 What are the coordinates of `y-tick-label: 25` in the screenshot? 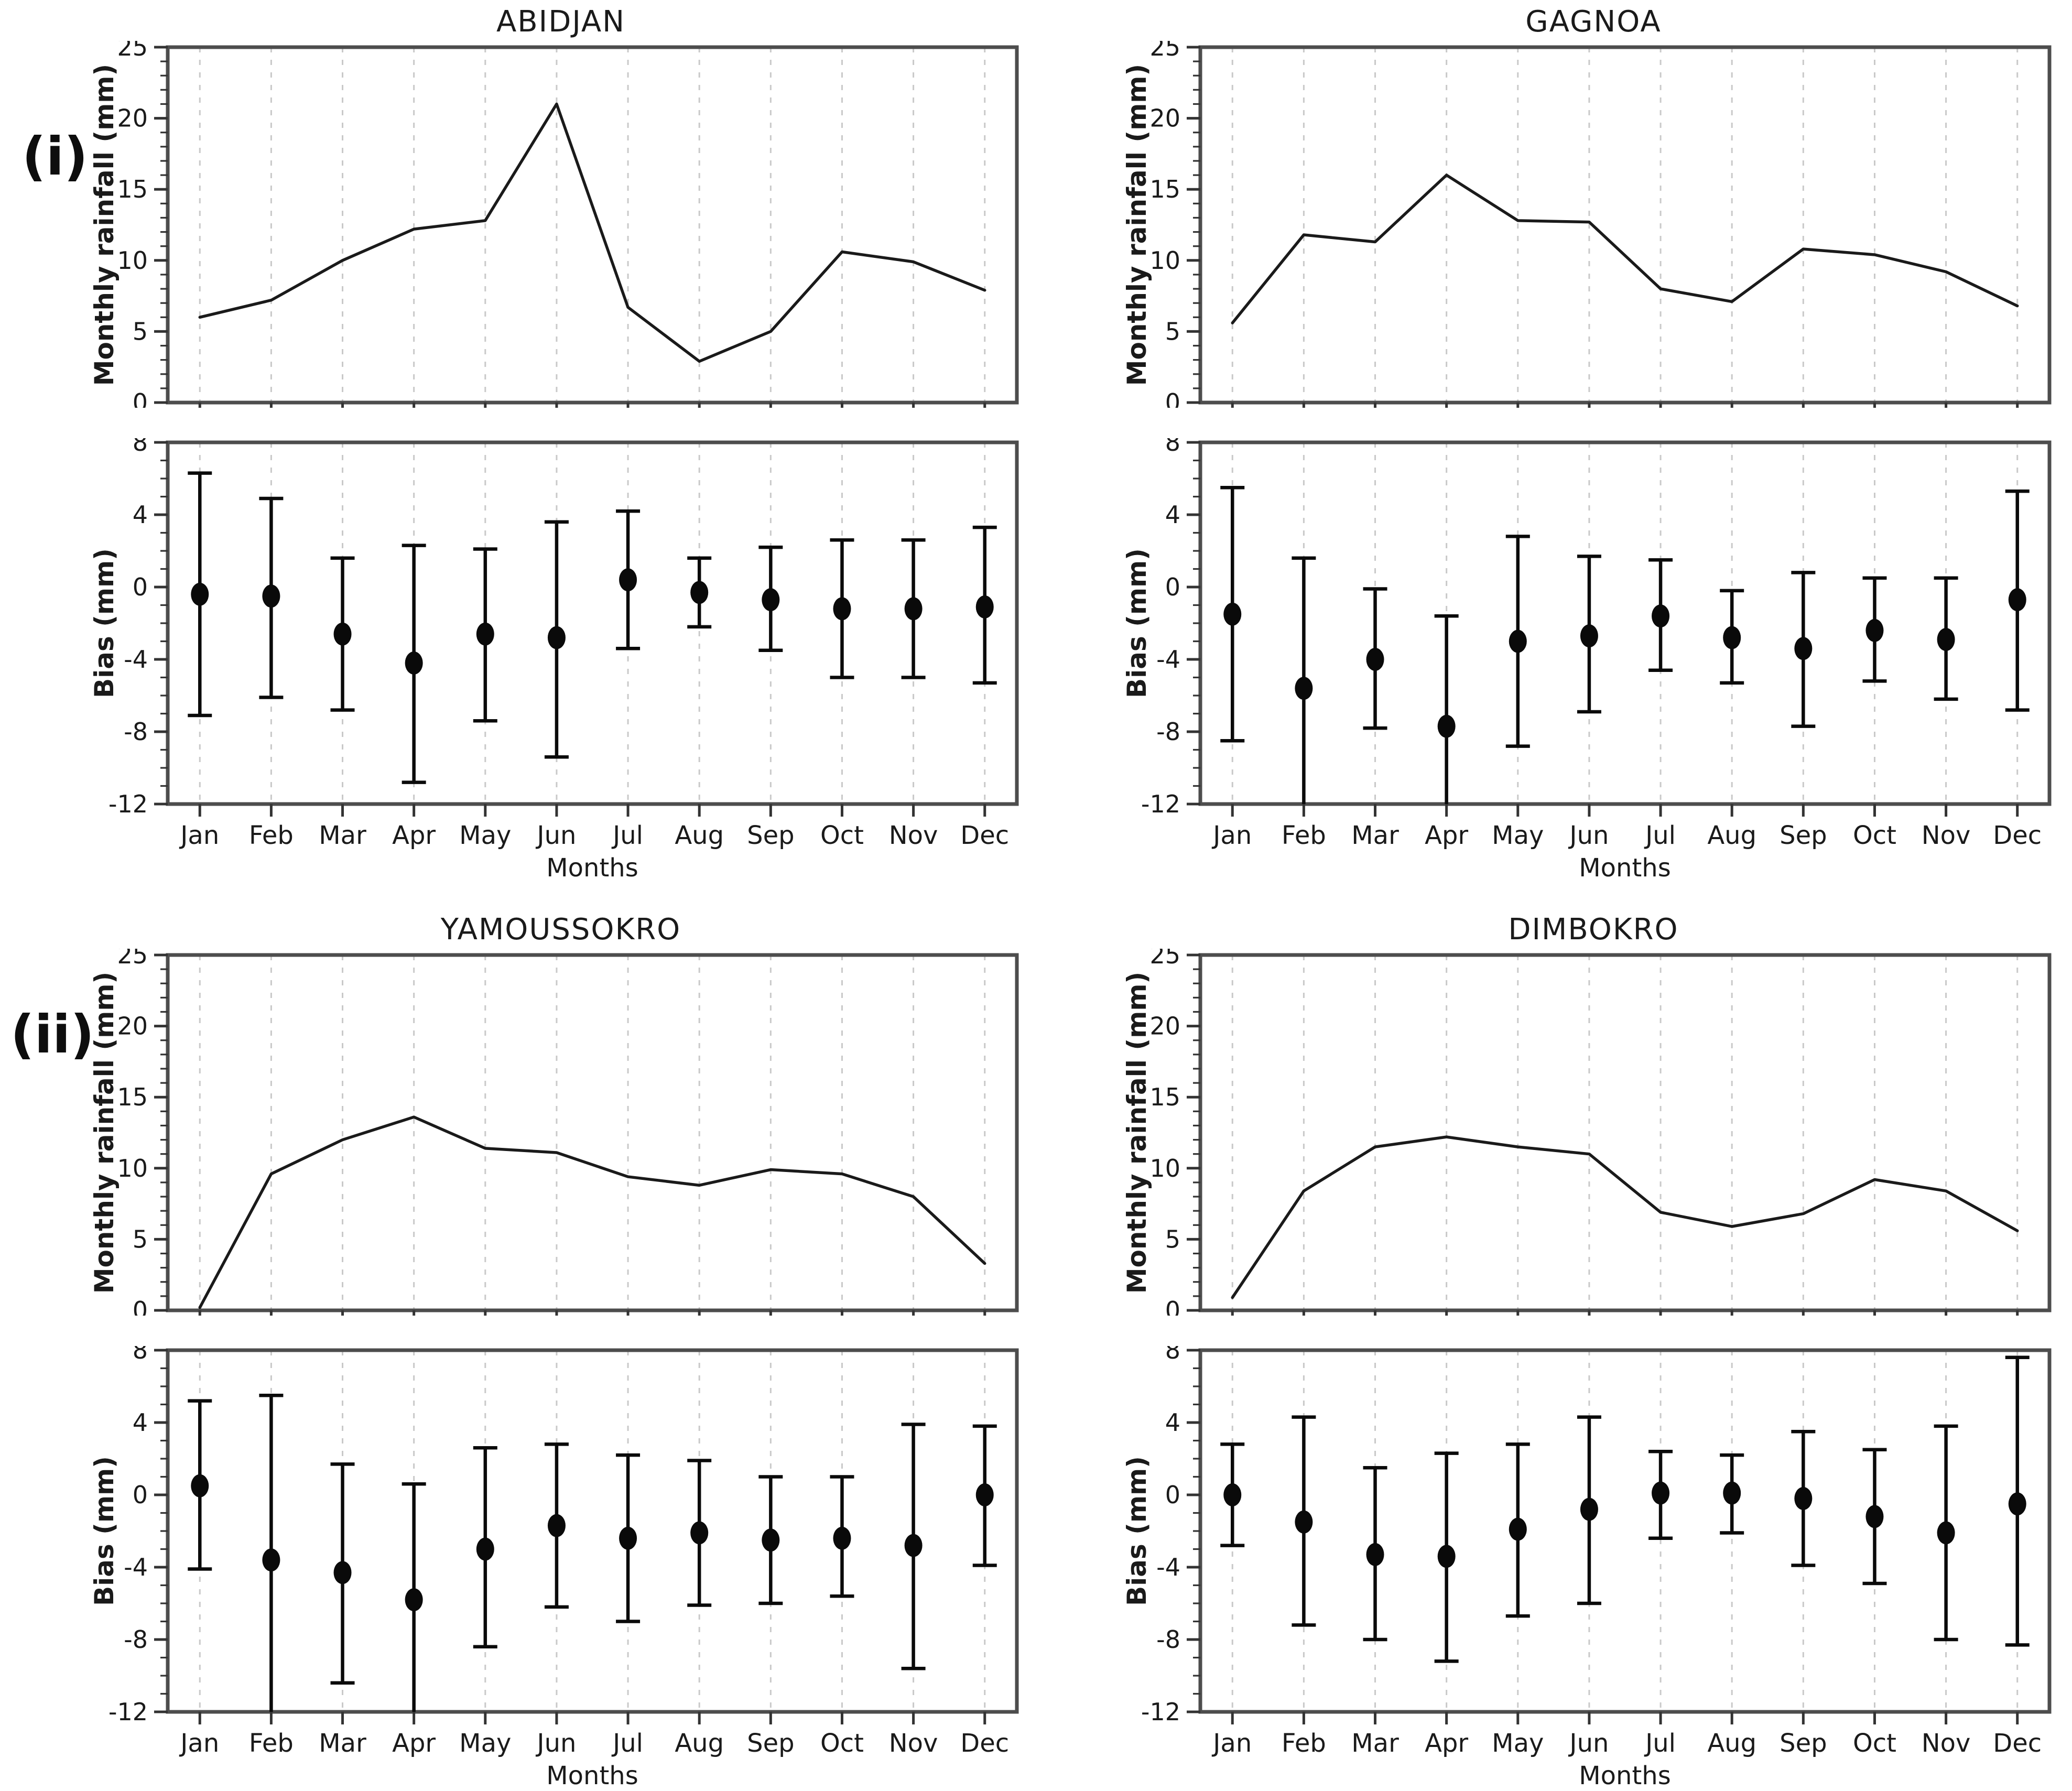 It's located at (132, 959).